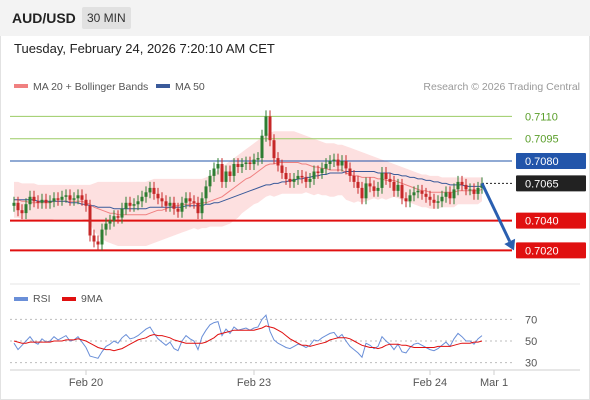  I want to click on x-axis: Feb 20 Feb 23 Feb 24 Mar 1, so click(288, 379).